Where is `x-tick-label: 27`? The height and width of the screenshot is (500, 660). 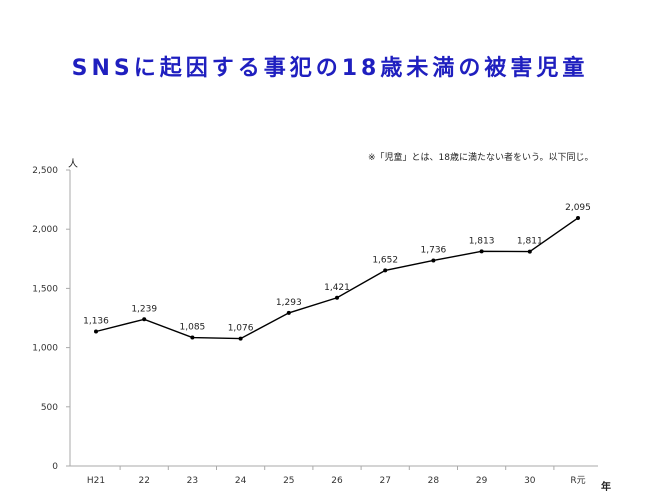 x-tick-label: 27 is located at coordinates (384, 481).